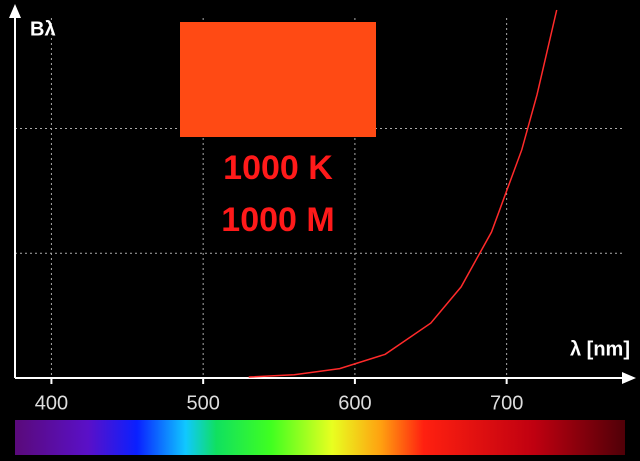  I want to click on x-arrow, so click(629, 378).